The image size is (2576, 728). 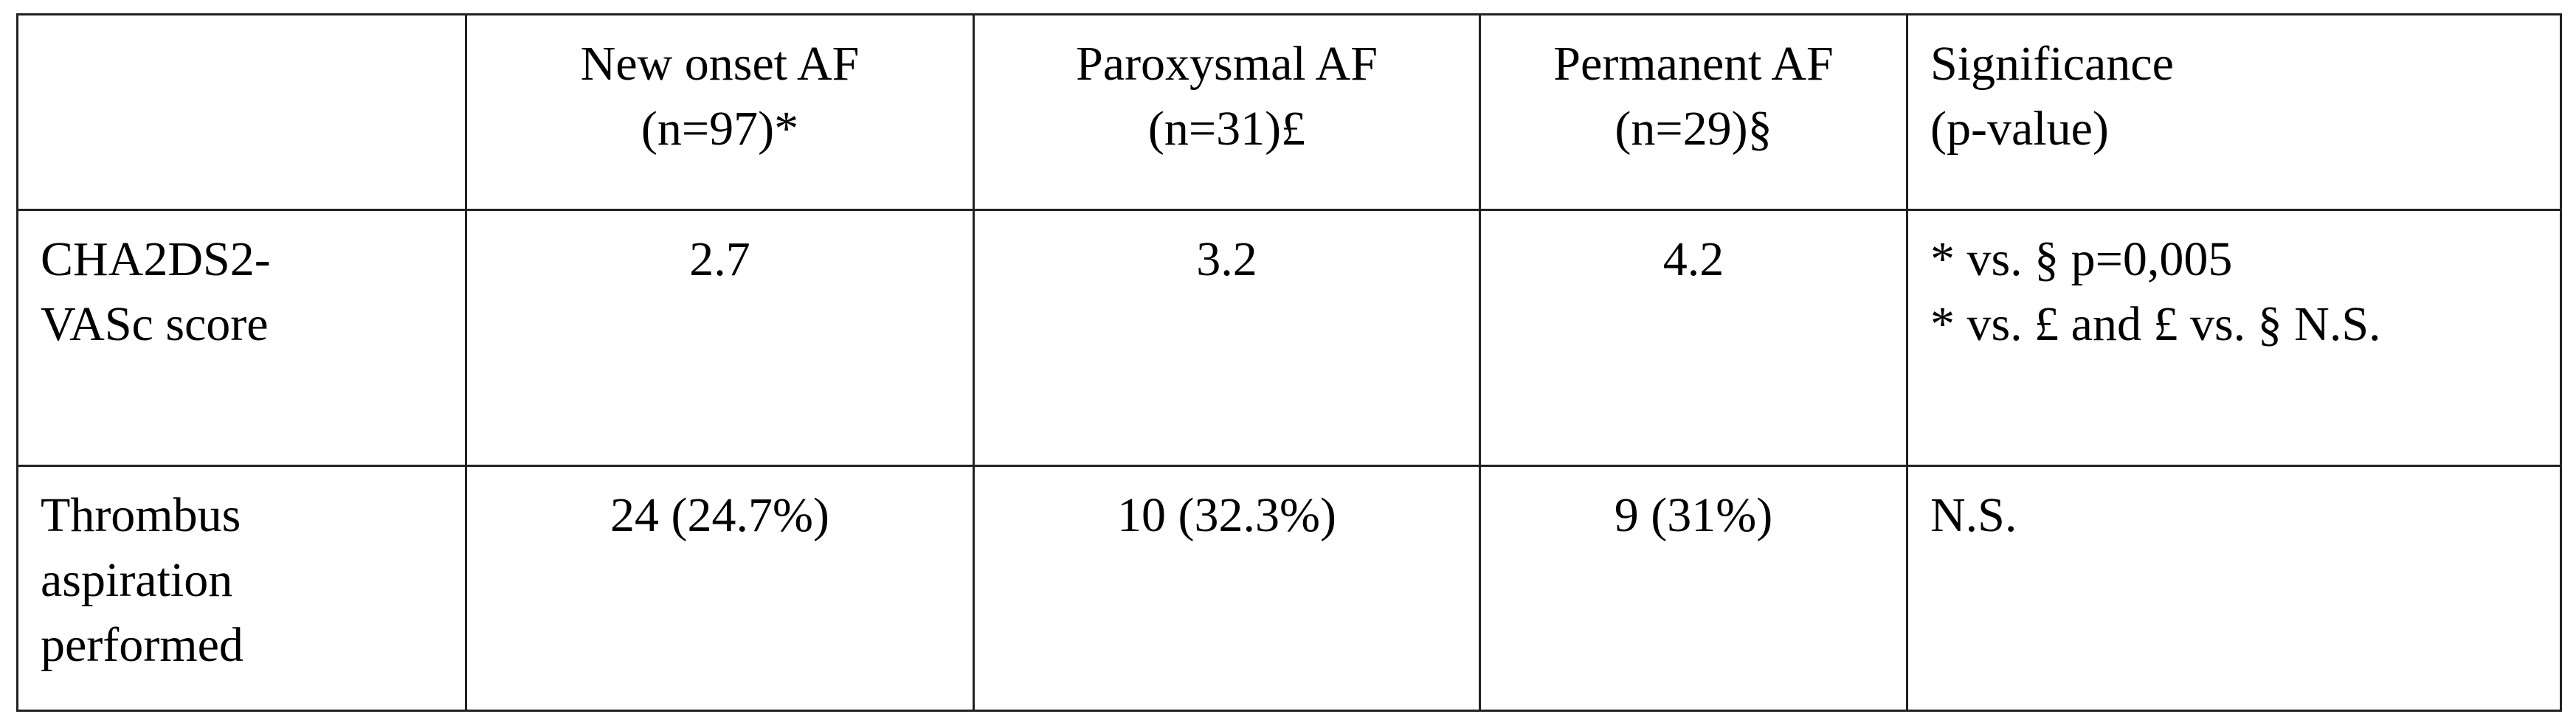 I want to click on header-cell: Permanent AF (n=29)§, so click(x=1694, y=112).